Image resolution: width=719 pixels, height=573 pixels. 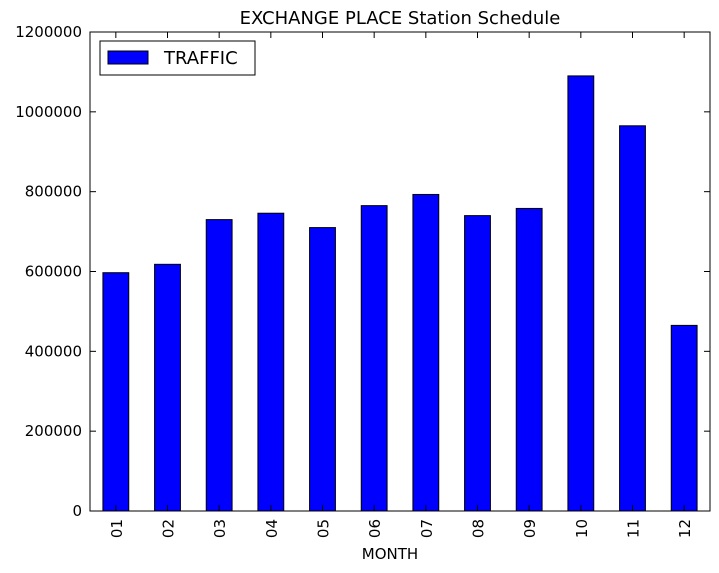 What do you see at coordinates (128, 57) in the screenshot?
I see `legend-swatch` at bounding box center [128, 57].